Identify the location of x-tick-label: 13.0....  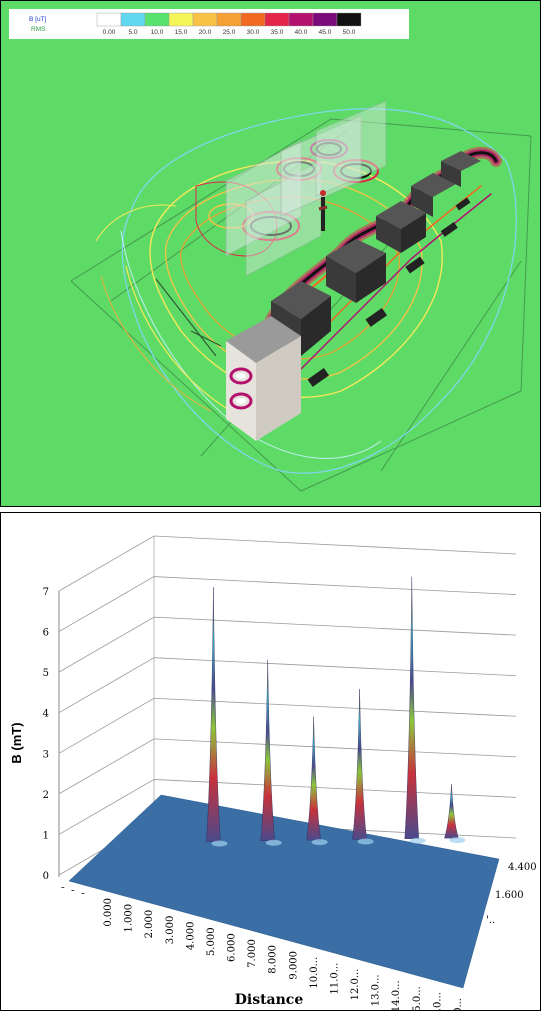
(376, 990).